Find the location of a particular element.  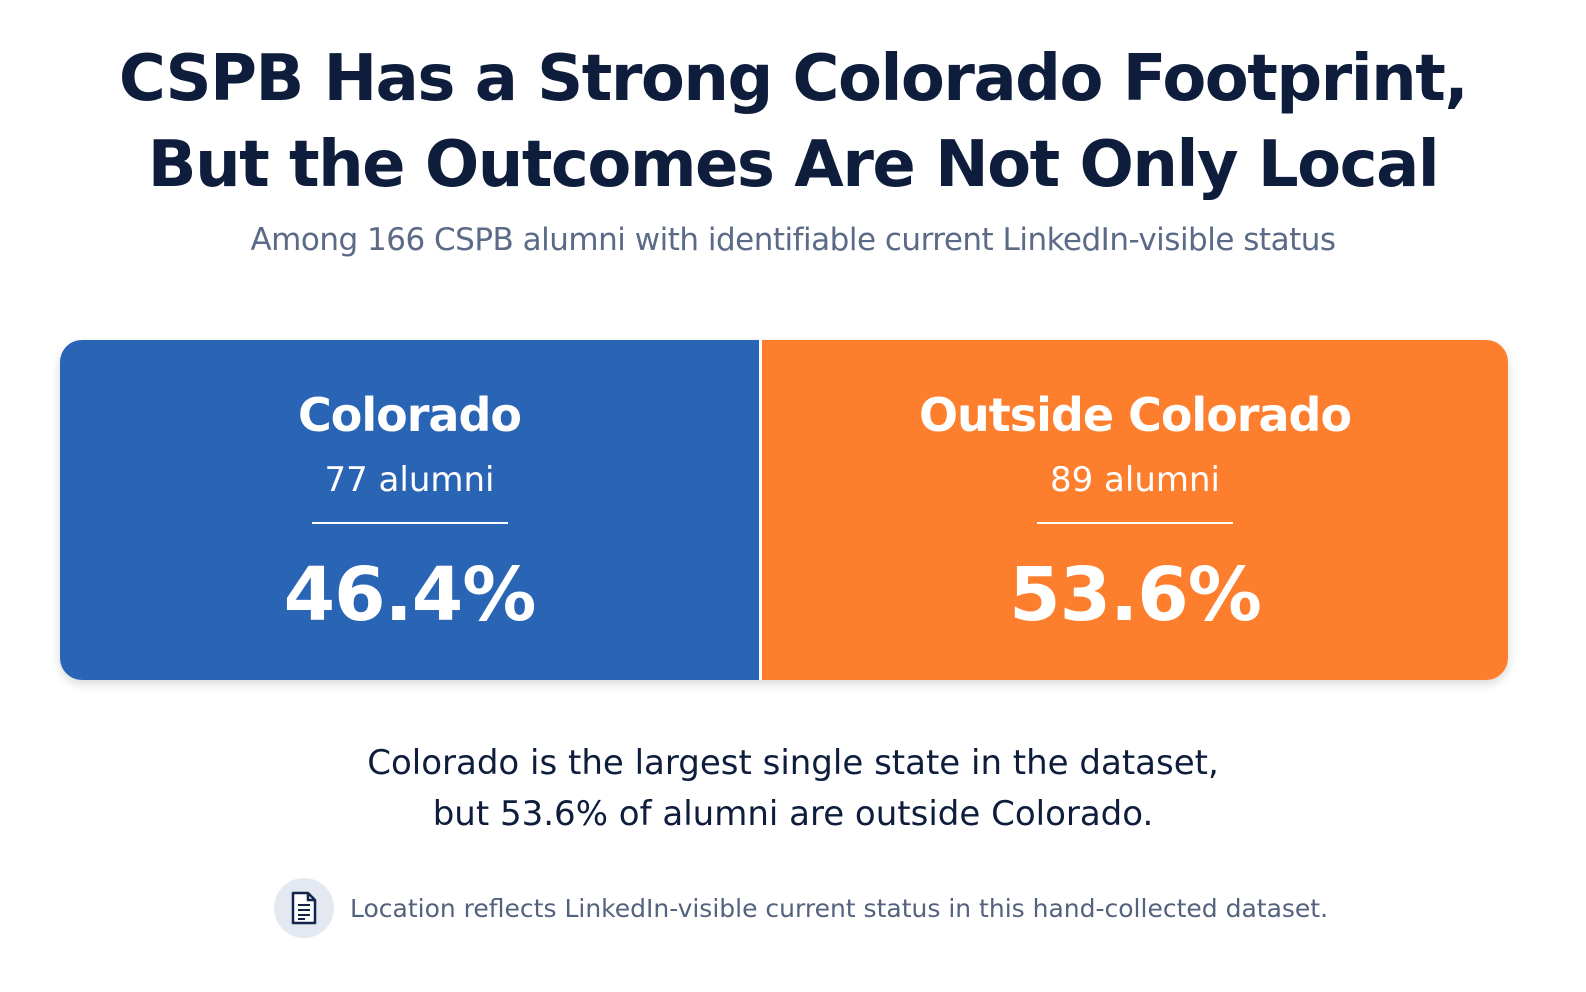

document-icon is located at coordinates (304, 908).